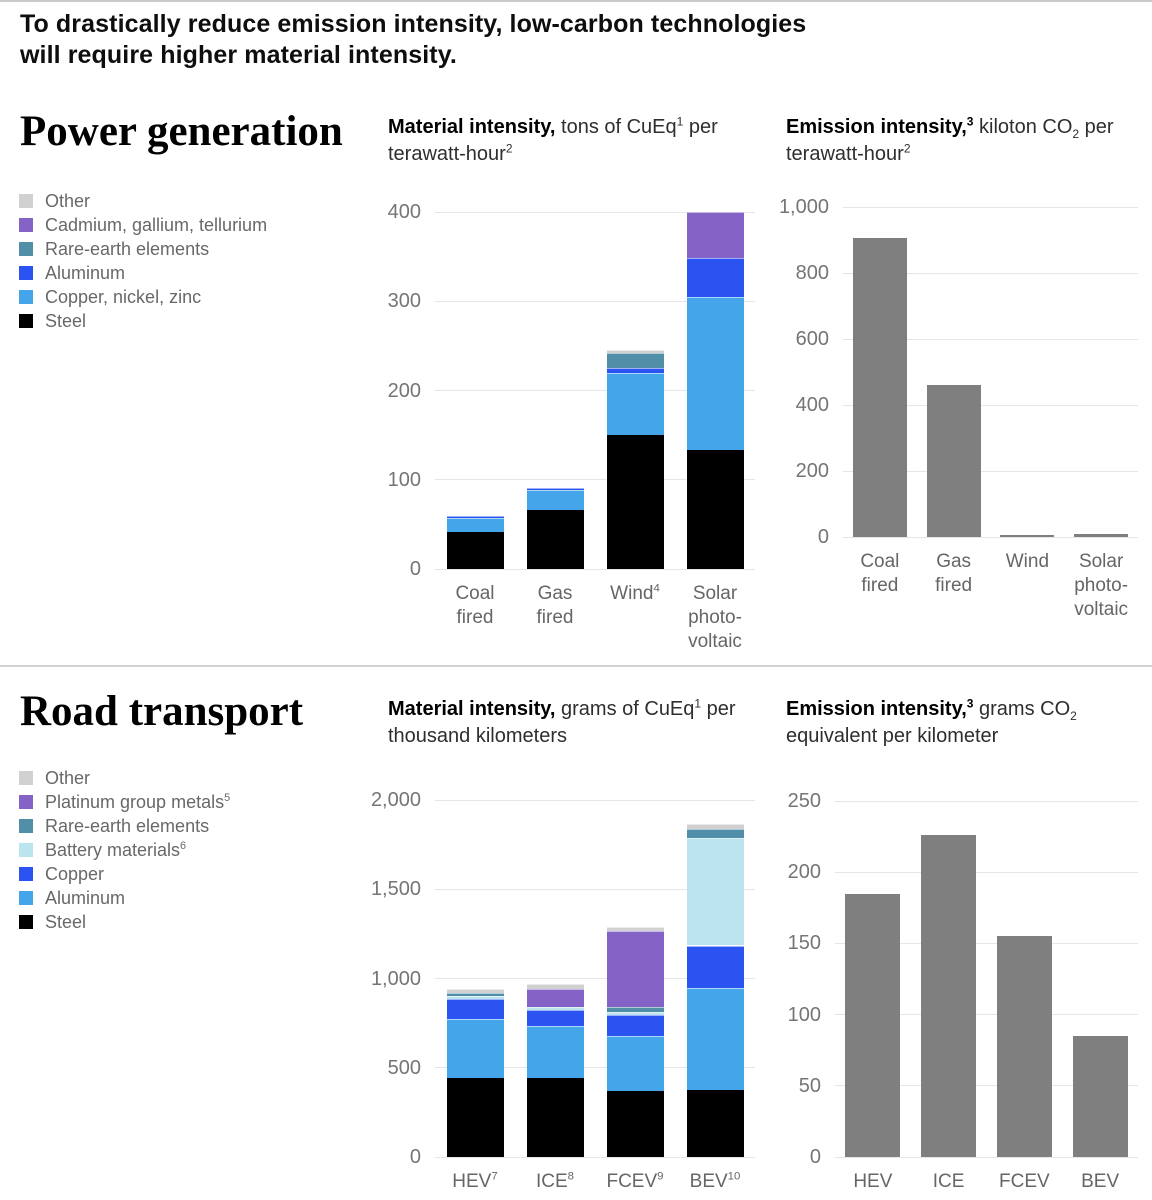  What do you see at coordinates (395, 978) in the screenshot?
I see `y-axis-tick-label: 1,000` at bounding box center [395, 978].